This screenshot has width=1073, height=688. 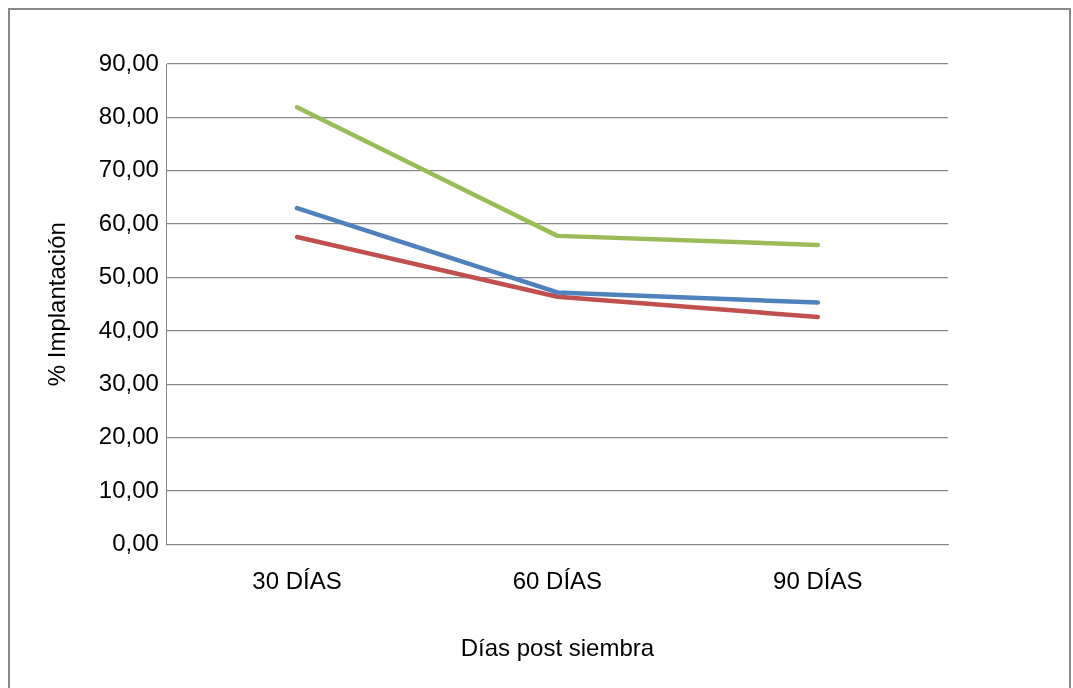 I want to click on y-axis-title: % Implantación, so click(x=57, y=304).